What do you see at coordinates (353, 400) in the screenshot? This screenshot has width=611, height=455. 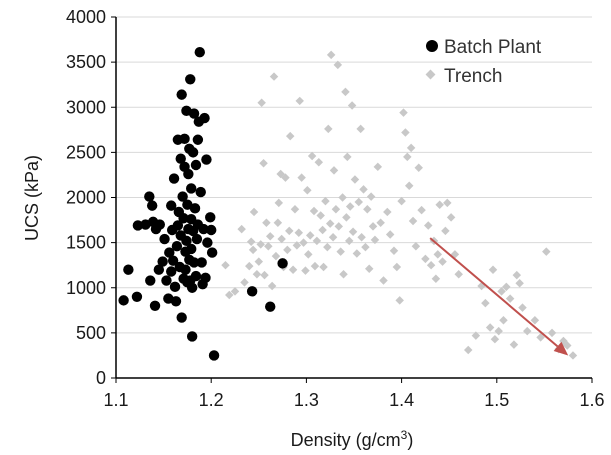 I see `x-tick-labels: 1.1 1.2 1.3 1.4 1.5 1.6` at bounding box center [353, 400].